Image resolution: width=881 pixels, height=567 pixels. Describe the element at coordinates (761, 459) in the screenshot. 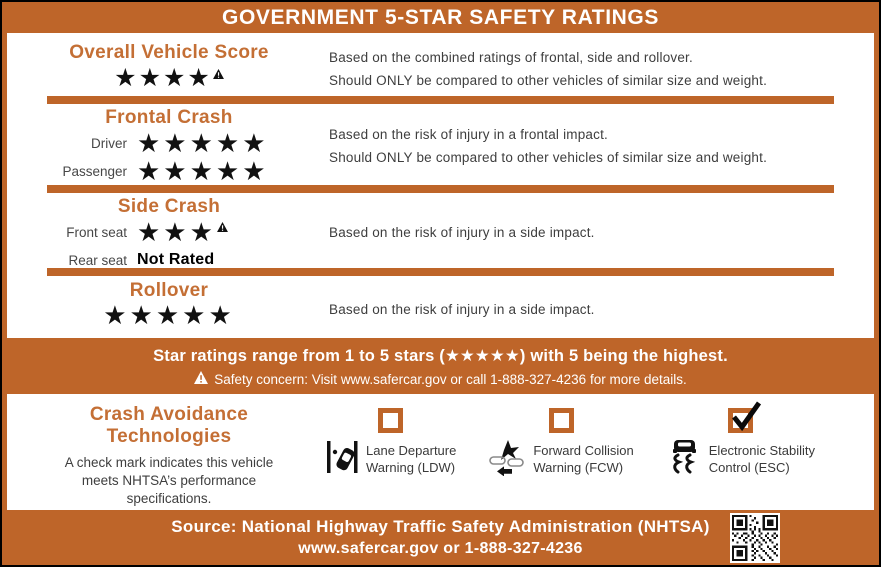

I see `esc-label: Electronic Stability Control (ESC)` at that location.